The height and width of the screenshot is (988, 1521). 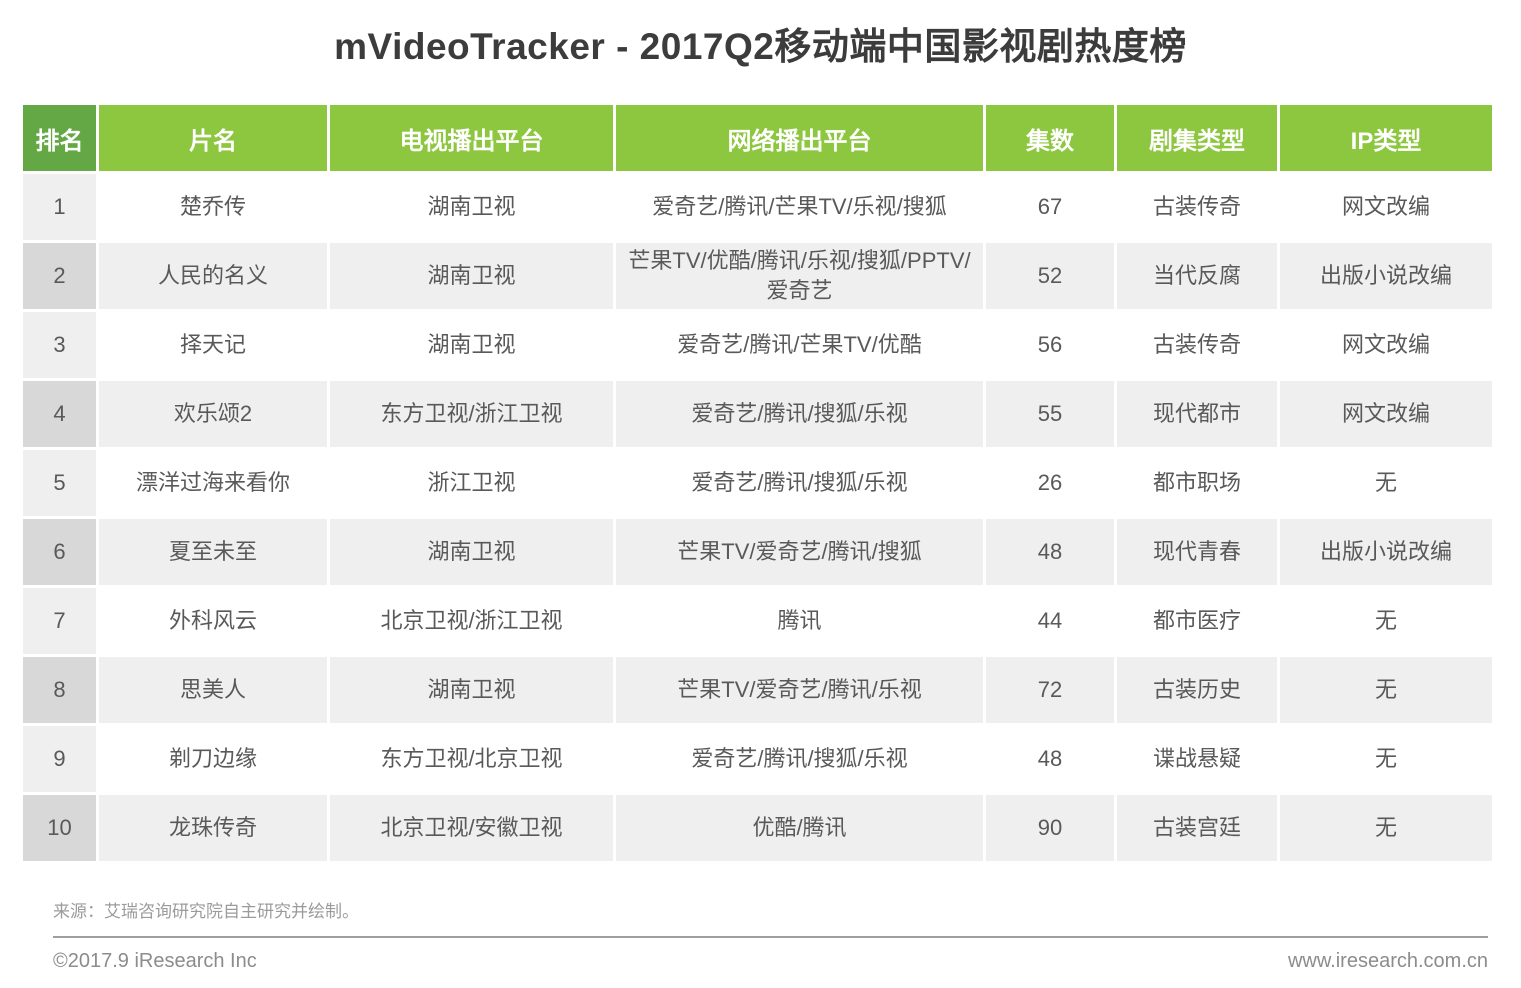 I want to click on web-platform-cell: 爱奇艺/腾讯/芒果TV/优酷, so click(x=799, y=345).